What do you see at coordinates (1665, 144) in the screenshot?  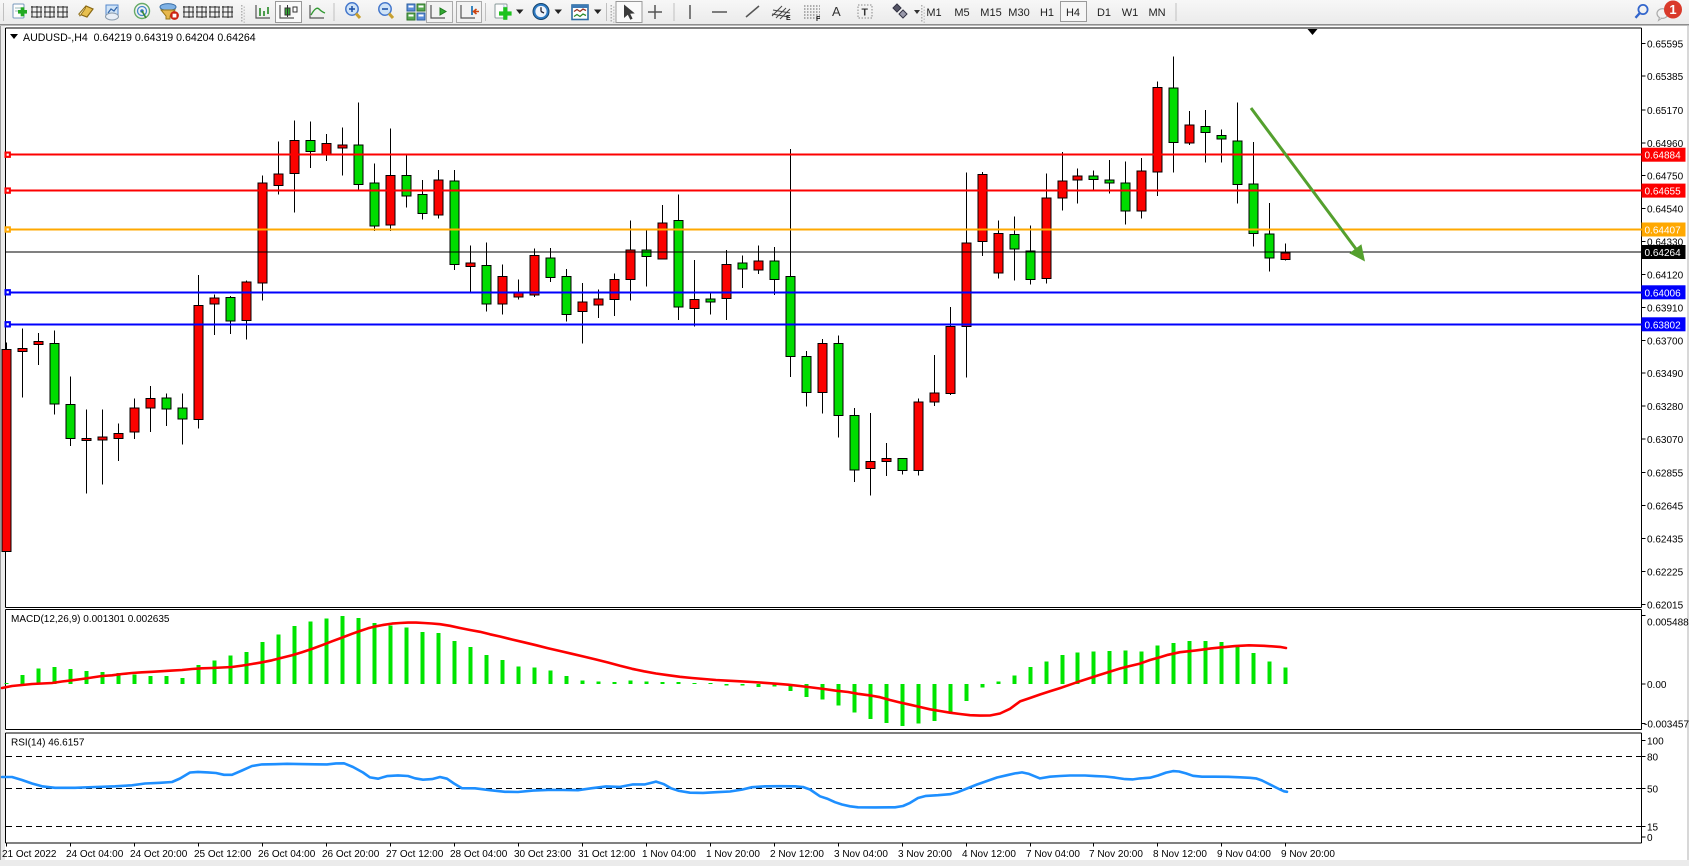 I see `svg-text: 0.64960` at bounding box center [1665, 144].